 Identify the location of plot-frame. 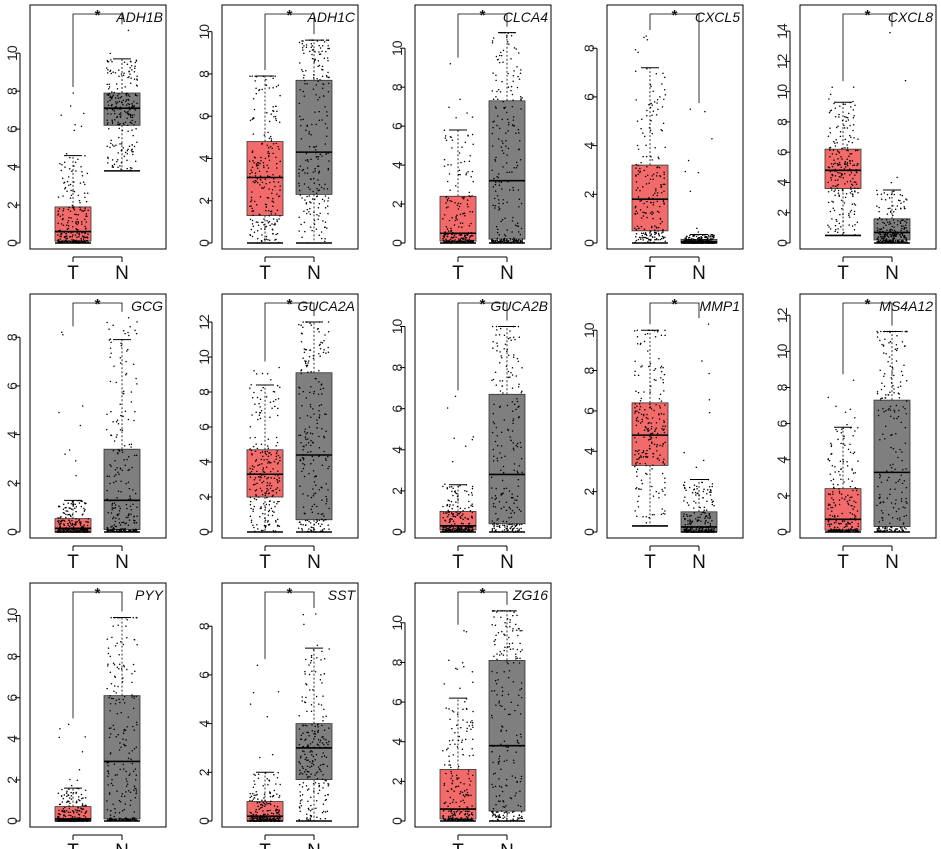
(675, 416).